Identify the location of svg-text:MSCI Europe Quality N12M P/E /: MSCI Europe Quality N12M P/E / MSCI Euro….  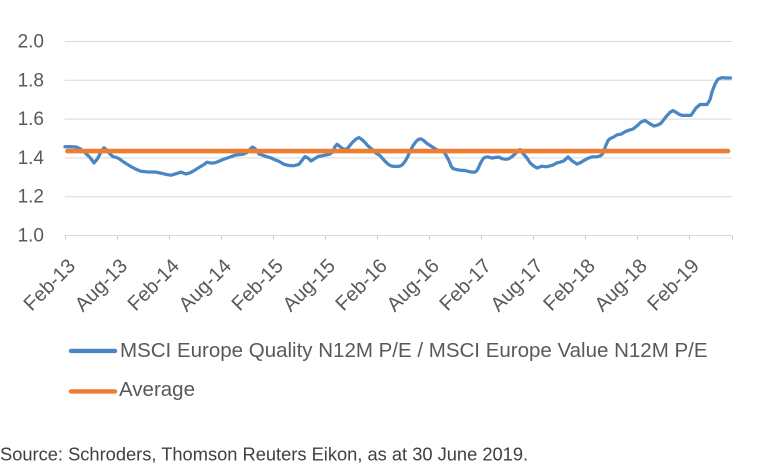
(414, 350).